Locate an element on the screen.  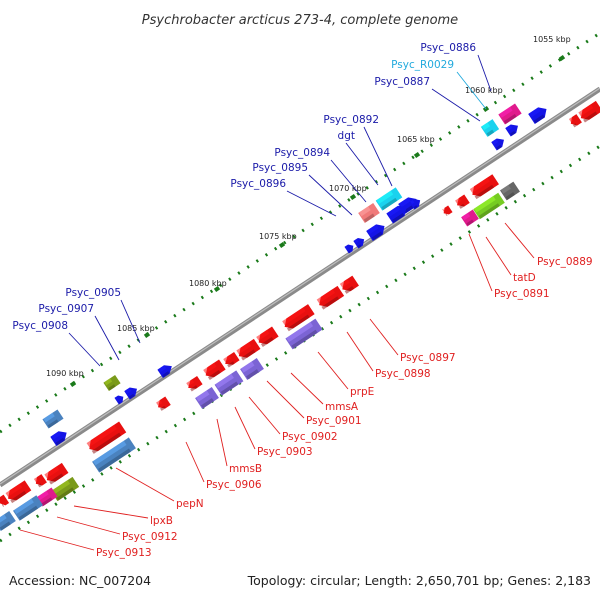
feature-rna is located at coordinates (490, 128).